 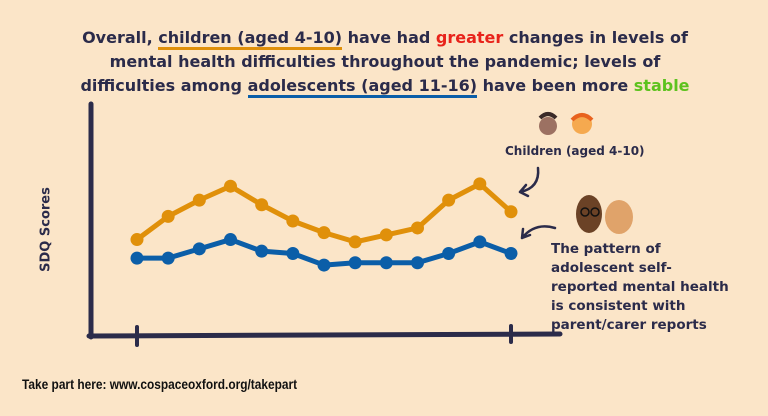 I want to click on greater-highlight: greater, so click(x=469, y=37).